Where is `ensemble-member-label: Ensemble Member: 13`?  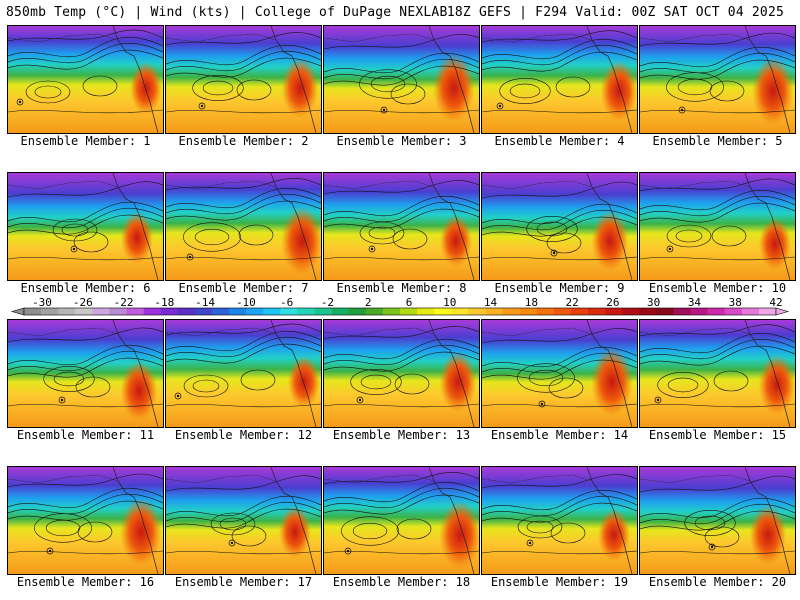 ensemble-member-label: Ensemble Member: 13 is located at coordinates (401, 435).